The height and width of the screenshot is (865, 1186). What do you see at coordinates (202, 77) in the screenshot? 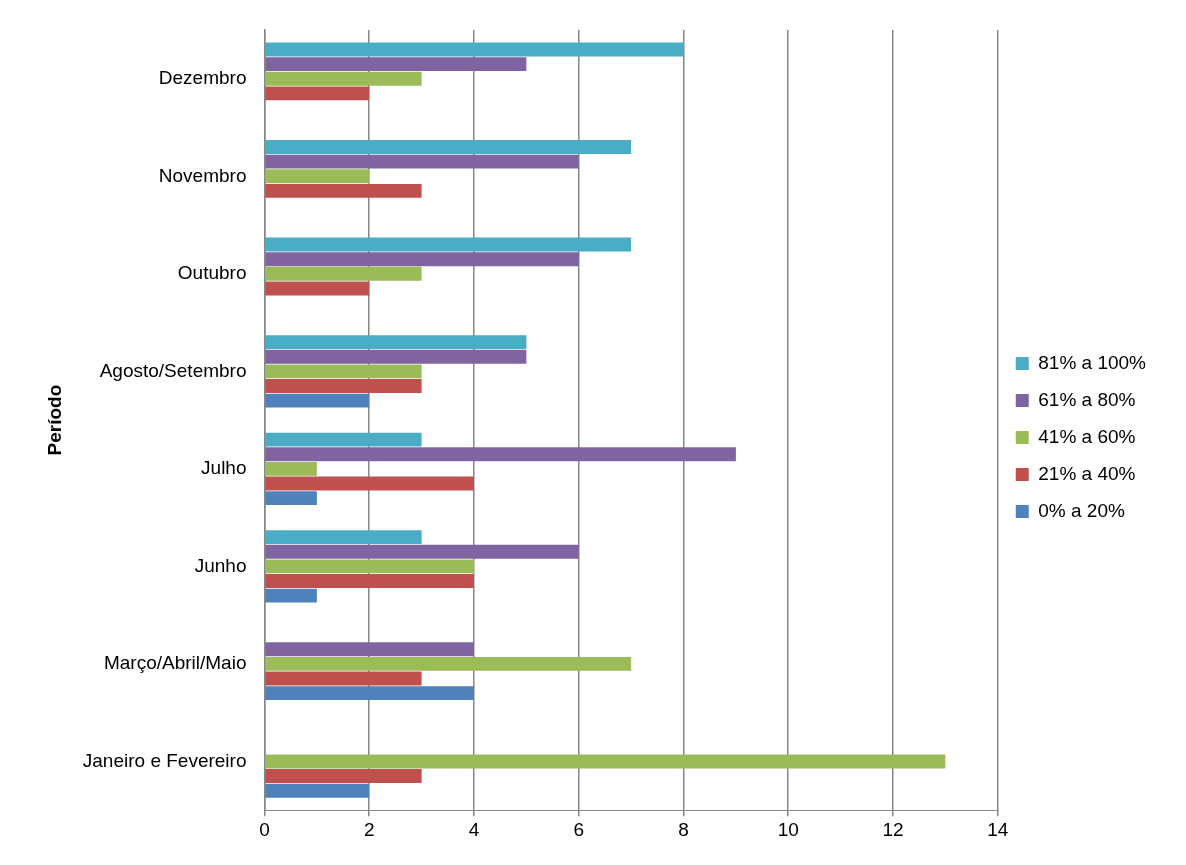
I see `y-tick-label: Dezembro` at bounding box center [202, 77].